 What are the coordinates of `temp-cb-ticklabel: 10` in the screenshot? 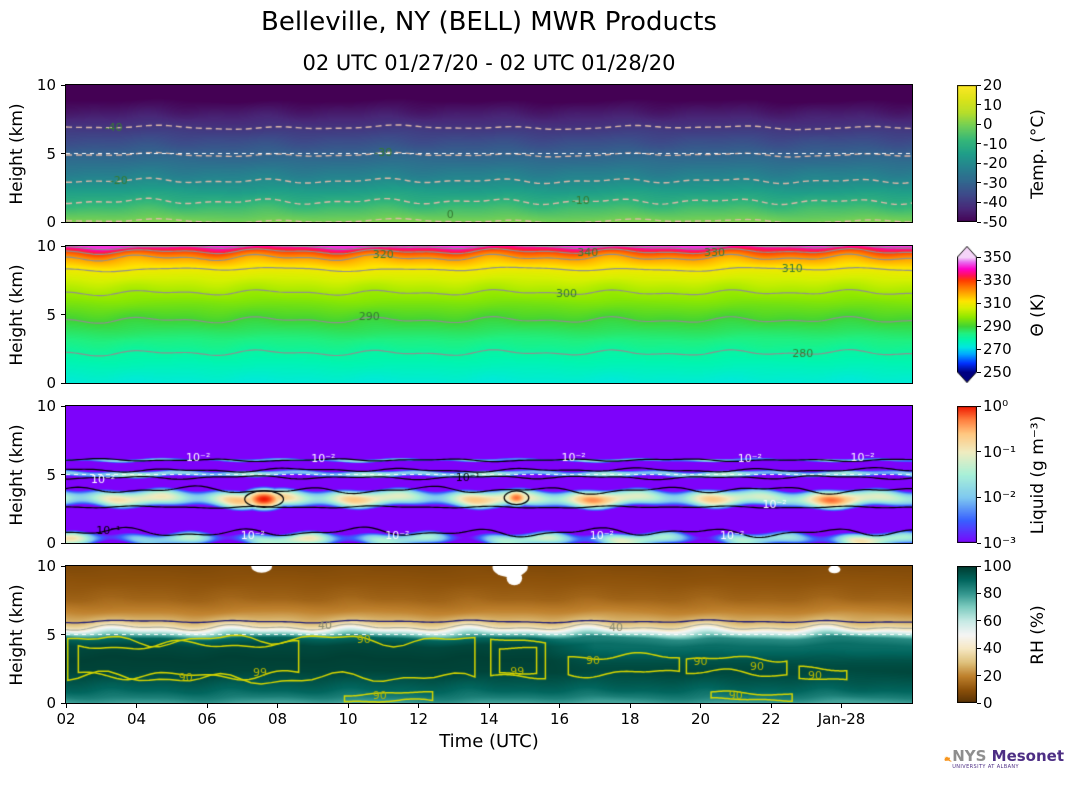 It's located at (993, 104).